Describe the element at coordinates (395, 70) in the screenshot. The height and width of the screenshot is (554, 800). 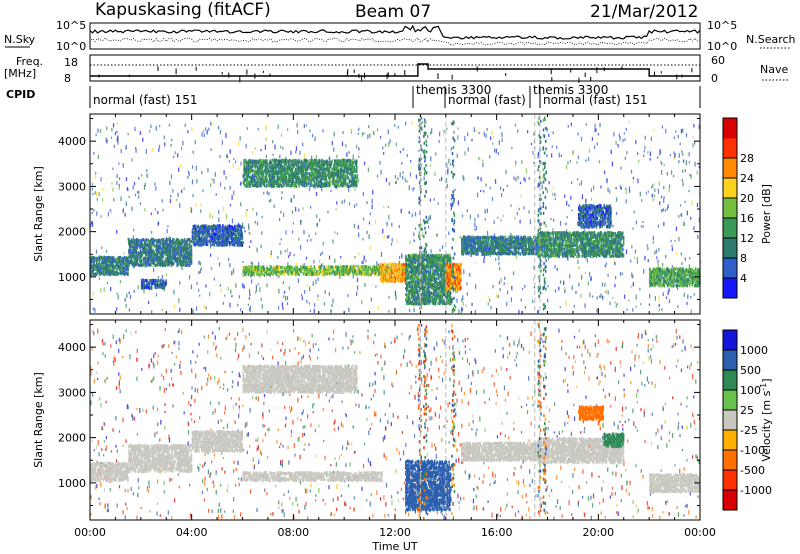
I see `frequency-trace` at that location.